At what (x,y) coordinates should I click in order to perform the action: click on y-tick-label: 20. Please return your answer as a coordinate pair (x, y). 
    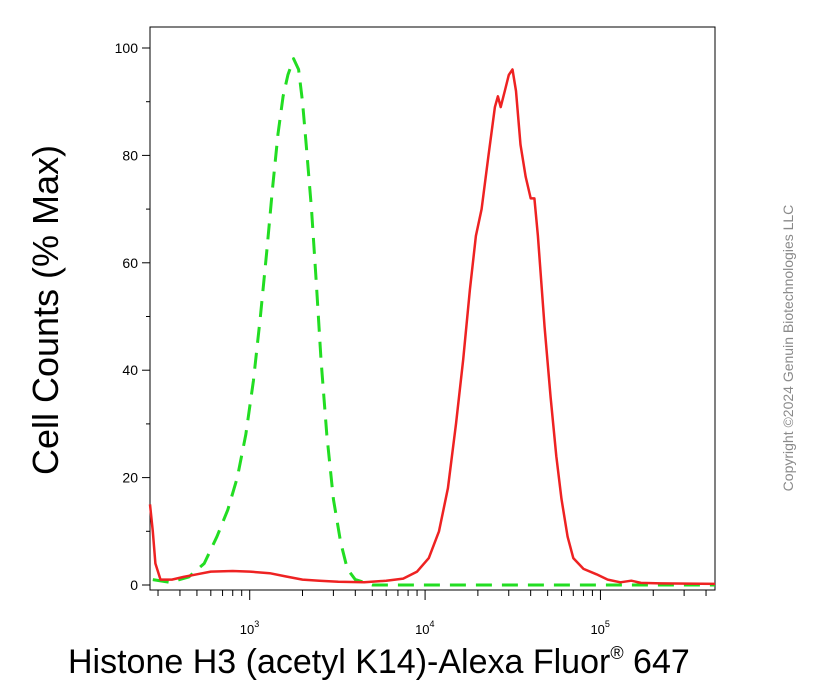
    Looking at the image, I should click on (130, 478).